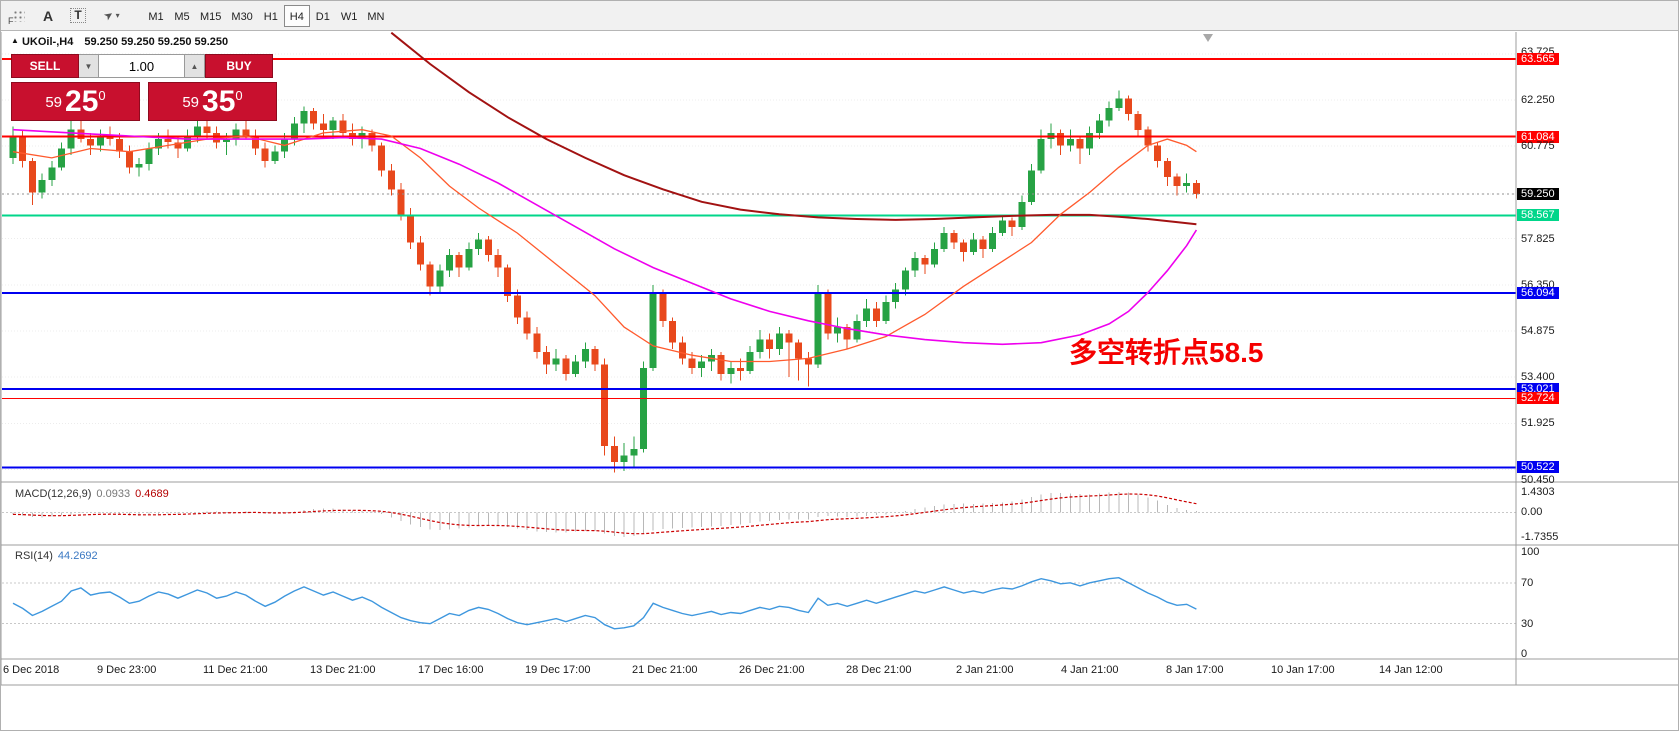 The height and width of the screenshot is (731, 1679). Describe the element at coordinates (1303, 670) in the screenshot. I see `time-axis-label: 10 Jan 17:00` at that location.